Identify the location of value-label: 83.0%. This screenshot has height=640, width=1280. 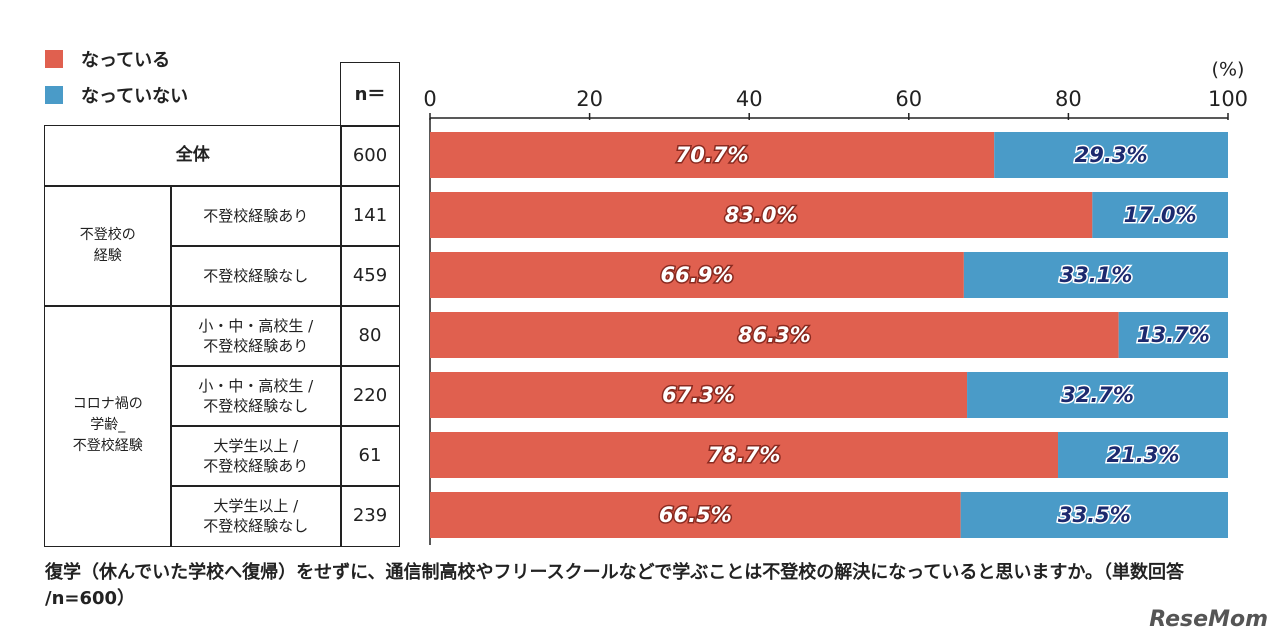
(761, 215).